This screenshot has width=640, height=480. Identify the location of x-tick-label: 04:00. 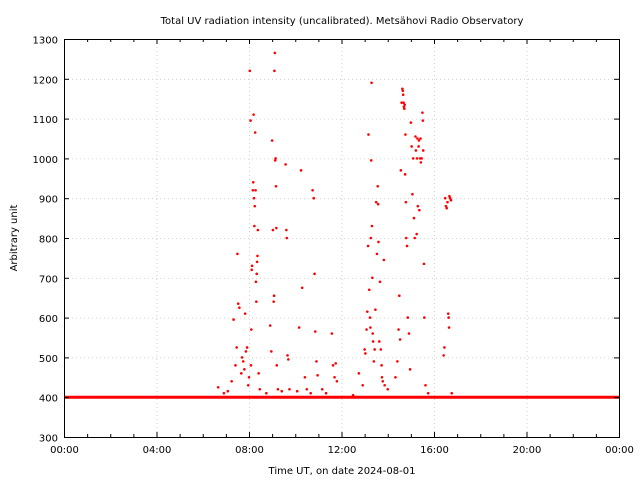
(157, 450).